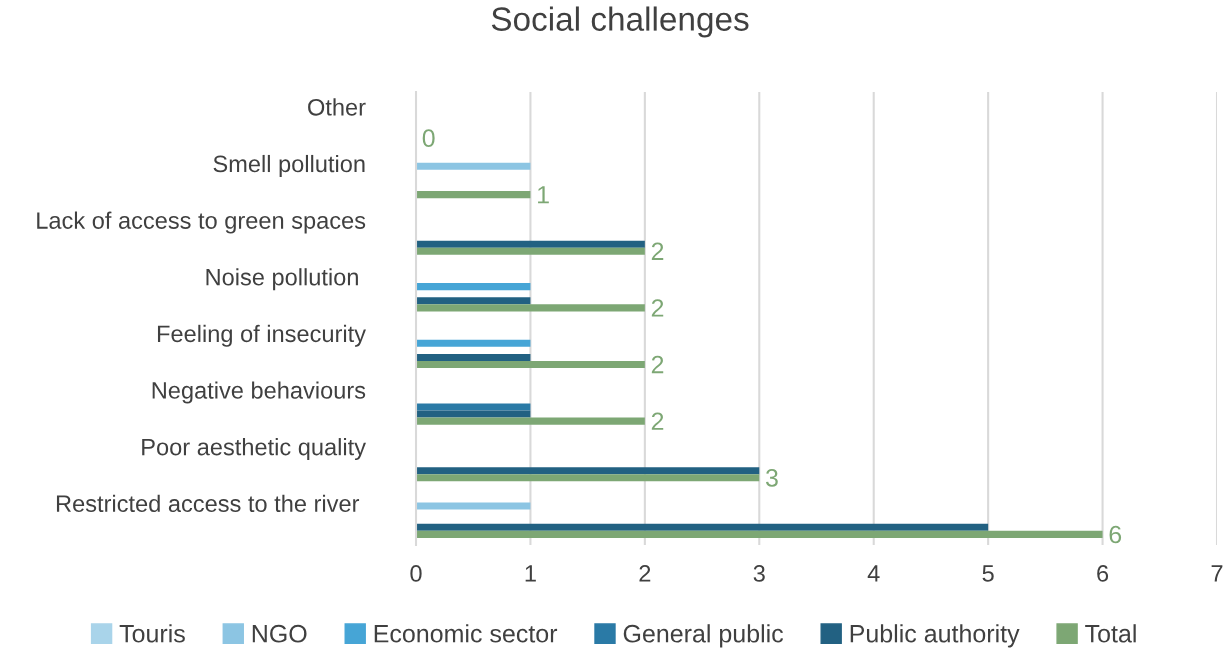 This screenshot has width=1229, height=670. What do you see at coordinates (1217, 573) in the screenshot?
I see `x-tick-label: 7` at bounding box center [1217, 573].